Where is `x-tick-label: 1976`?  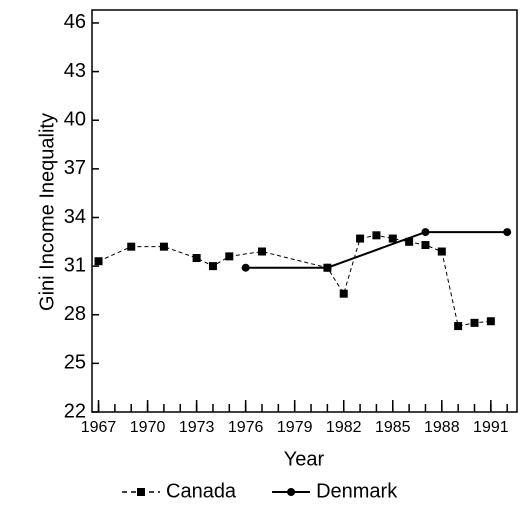
x-tick-label: 1976 is located at coordinates (246, 427).